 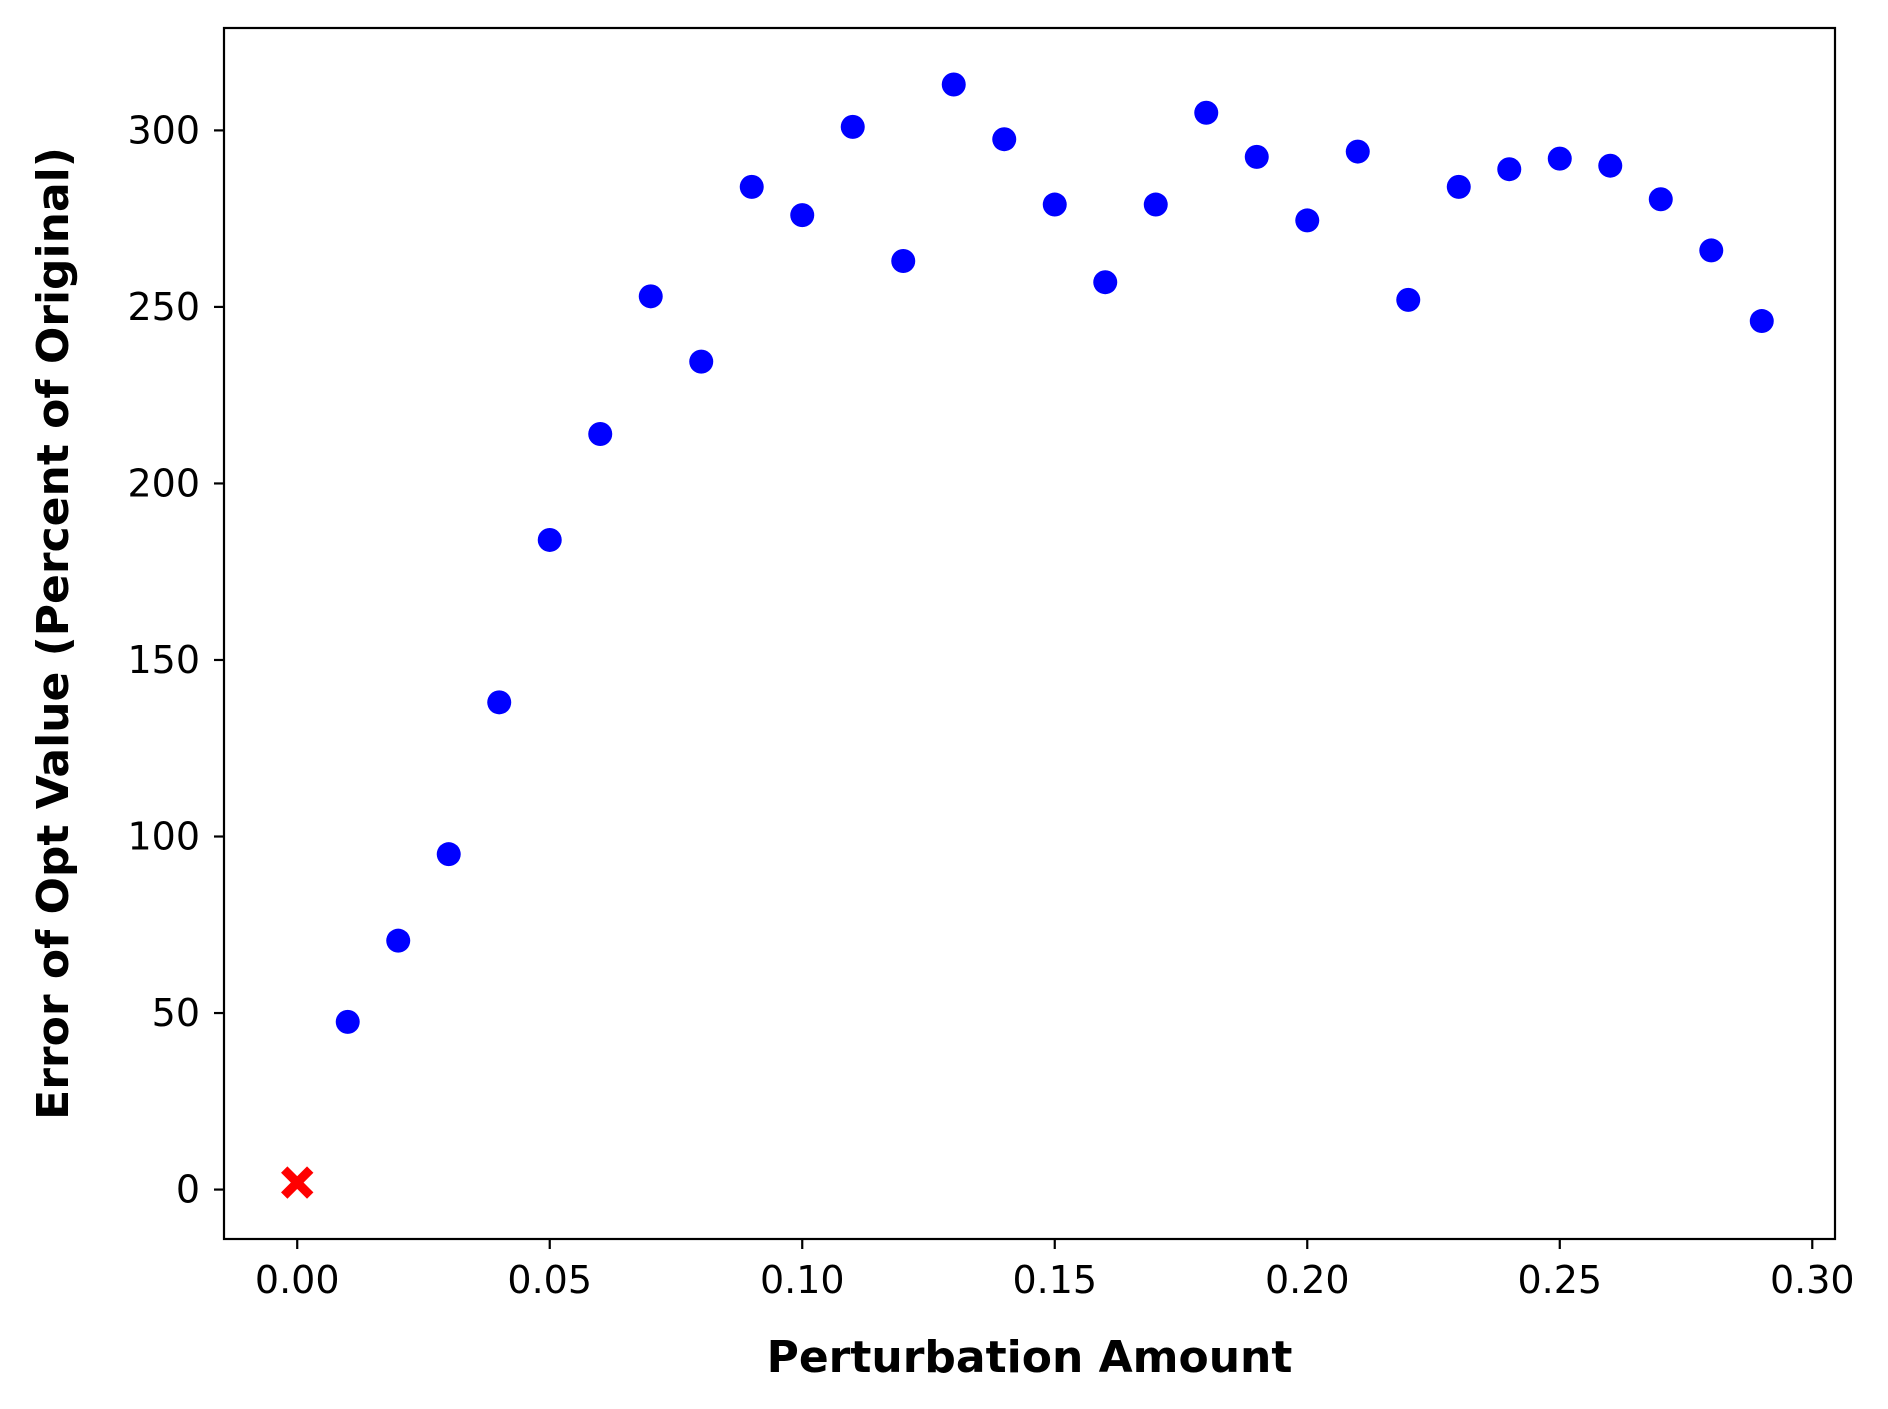 I want to click on x-tick-label: 0.20, so click(x=1307, y=1280).